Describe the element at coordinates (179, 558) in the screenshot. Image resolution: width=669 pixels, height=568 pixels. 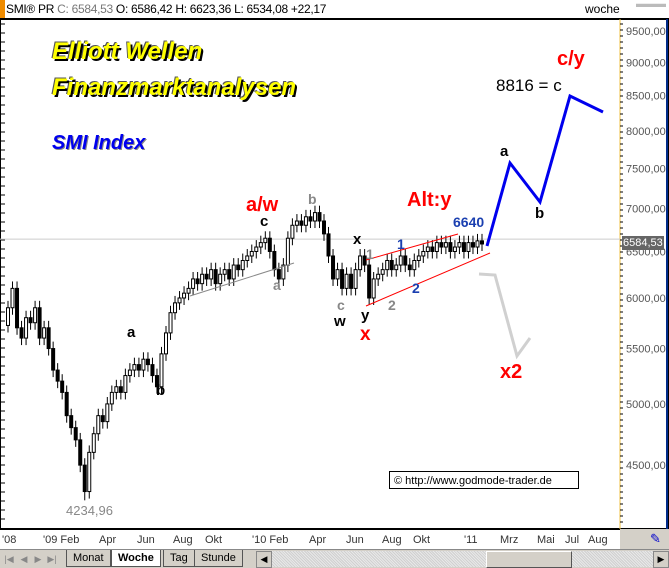
I see `tab-tag: Tag` at that location.